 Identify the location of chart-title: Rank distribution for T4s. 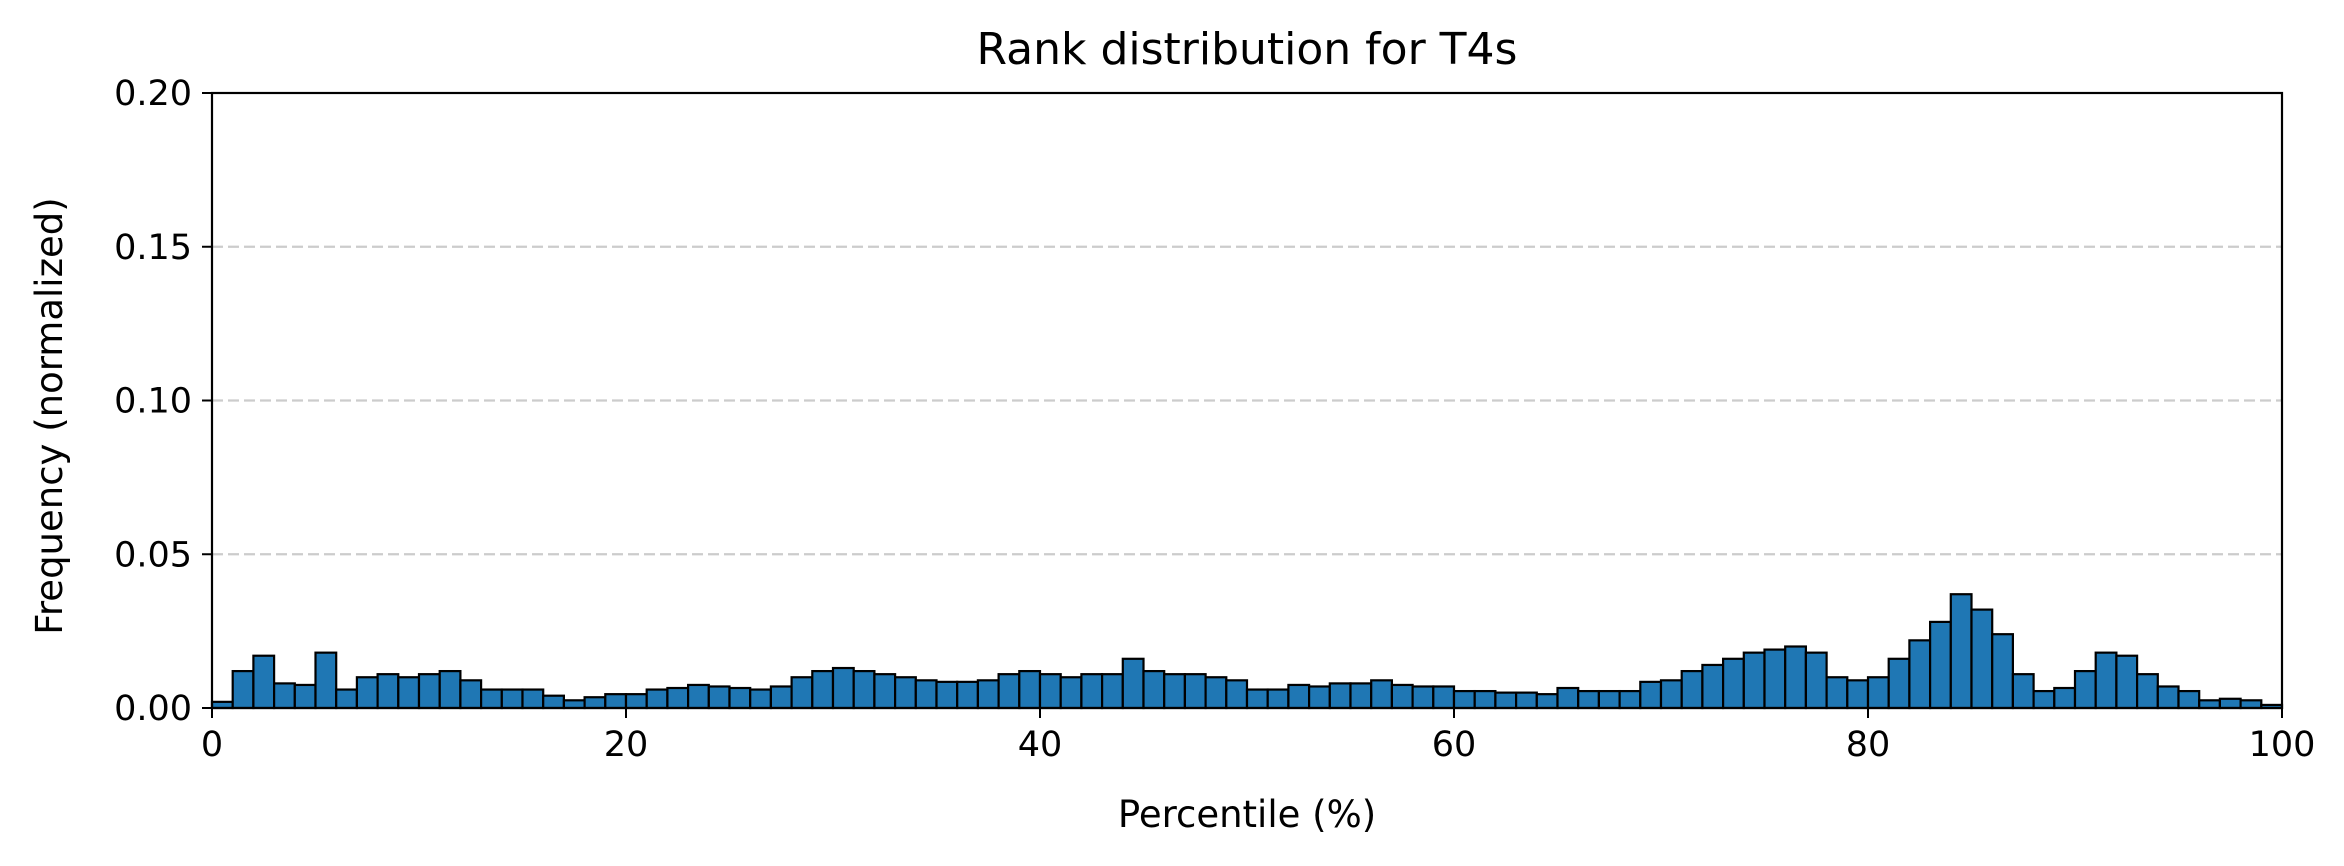
(1247, 49).